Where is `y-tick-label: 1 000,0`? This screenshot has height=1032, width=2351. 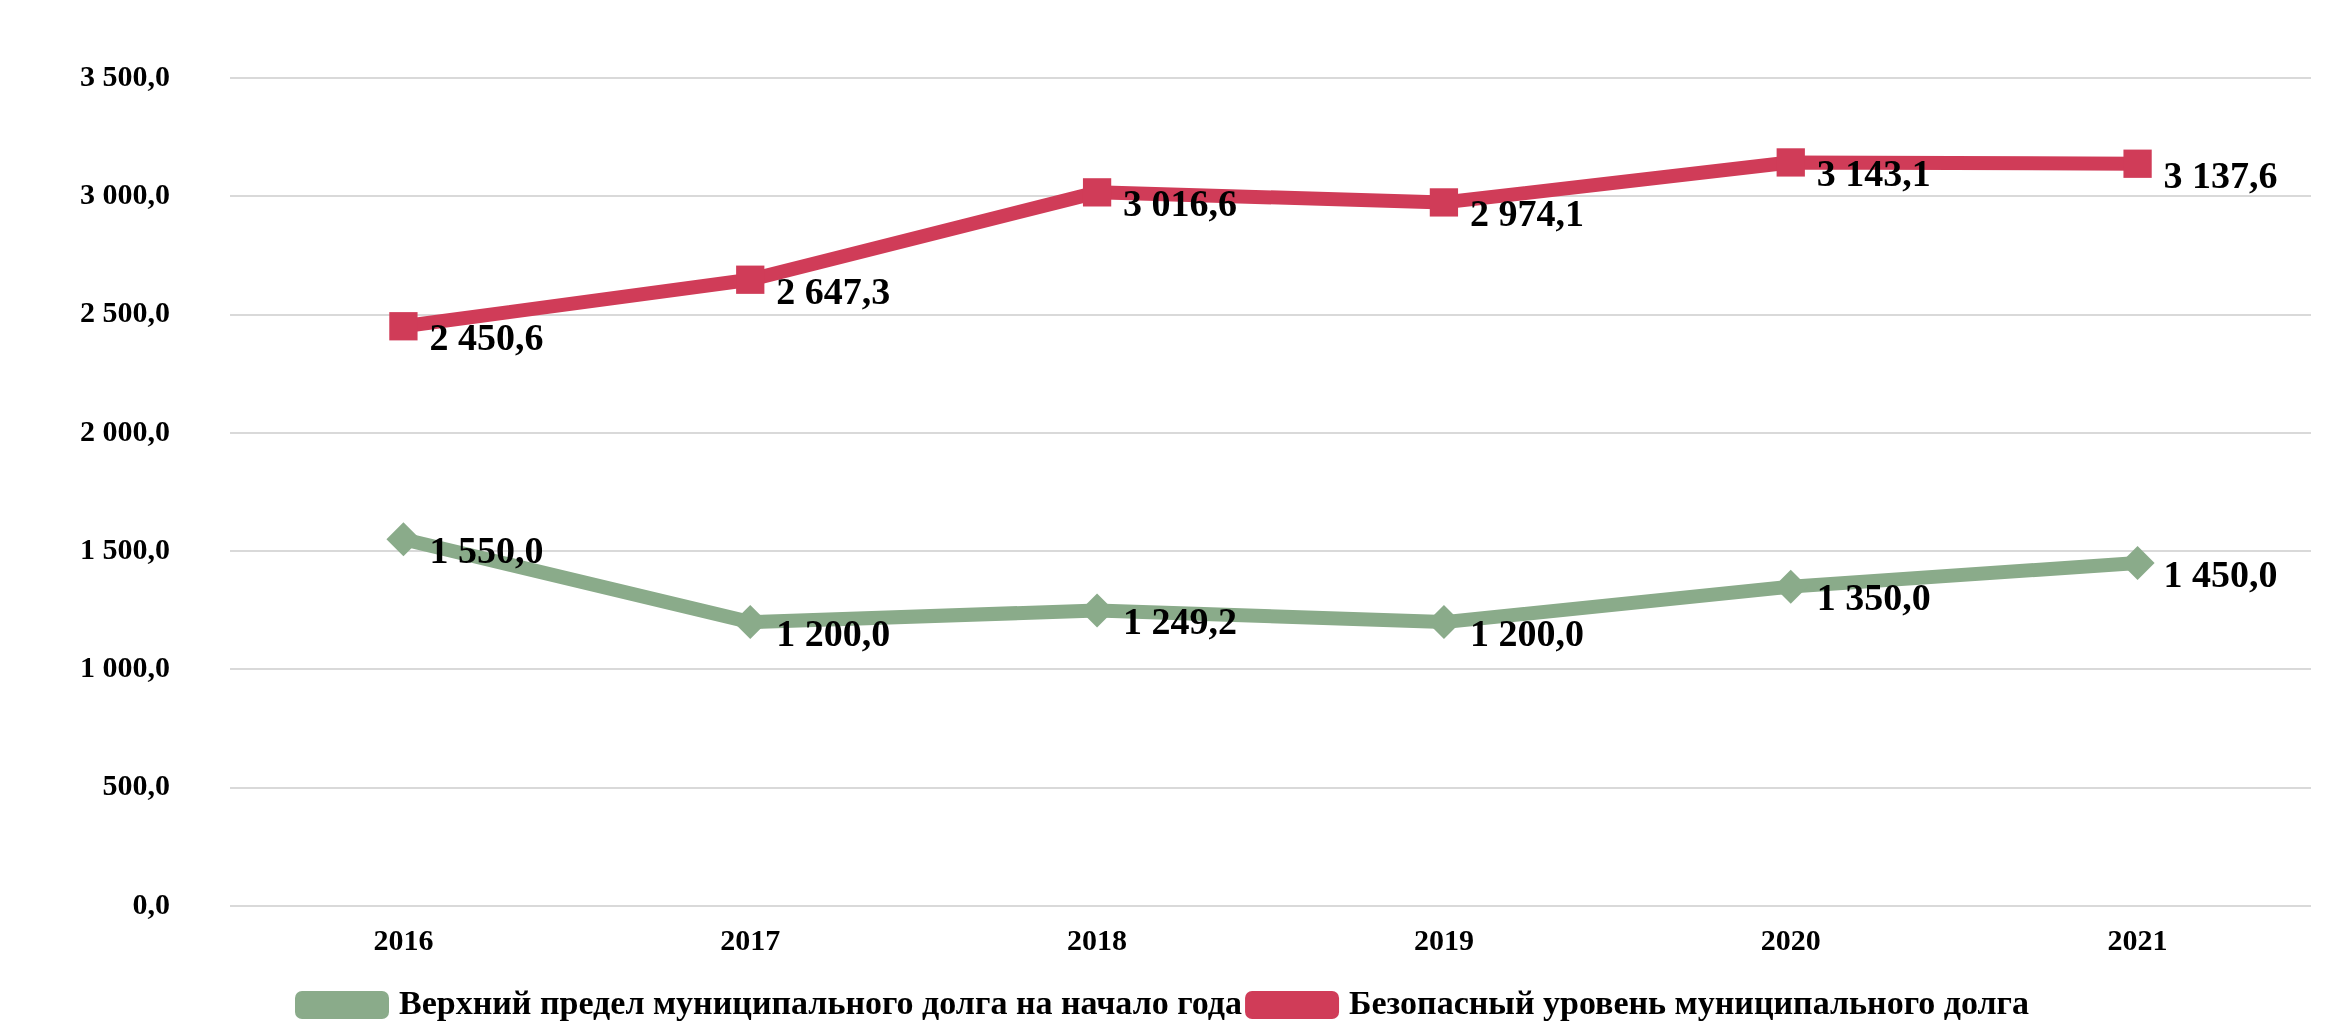
y-tick-label: 1 000,0 is located at coordinates (125, 667).